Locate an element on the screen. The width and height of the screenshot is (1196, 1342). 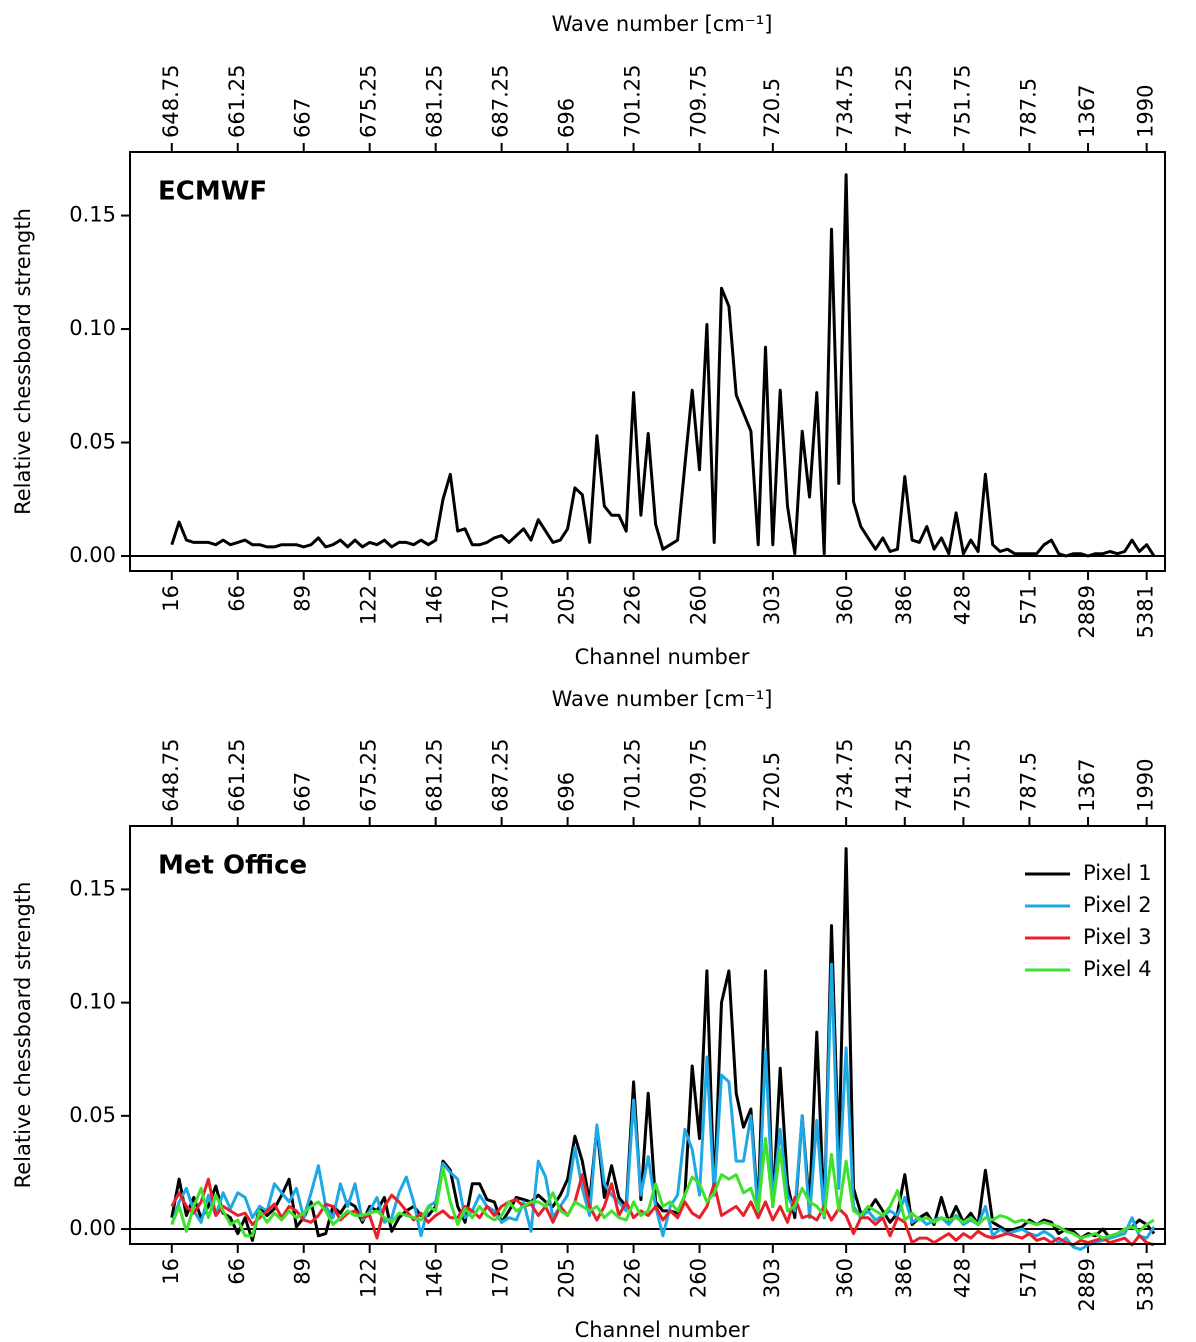
legend-label: Pixel 2 is located at coordinates (1117, 905).